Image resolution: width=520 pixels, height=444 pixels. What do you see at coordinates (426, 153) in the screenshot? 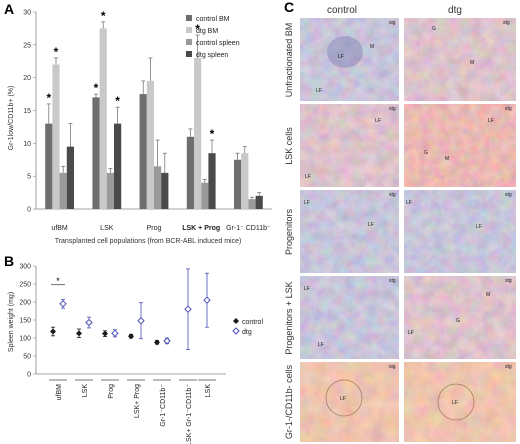
I see `tag-g: G` at bounding box center [426, 153].